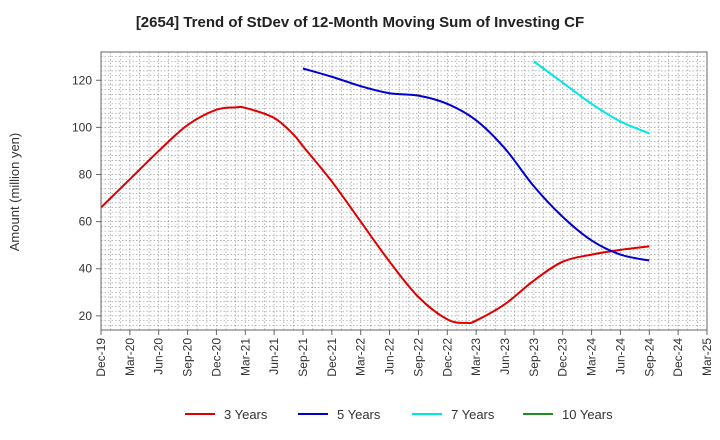 The width and height of the screenshot is (720, 440). Describe the element at coordinates (592, 357) in the screenshot. I see `x-tick-label: Mar-24` at that location.